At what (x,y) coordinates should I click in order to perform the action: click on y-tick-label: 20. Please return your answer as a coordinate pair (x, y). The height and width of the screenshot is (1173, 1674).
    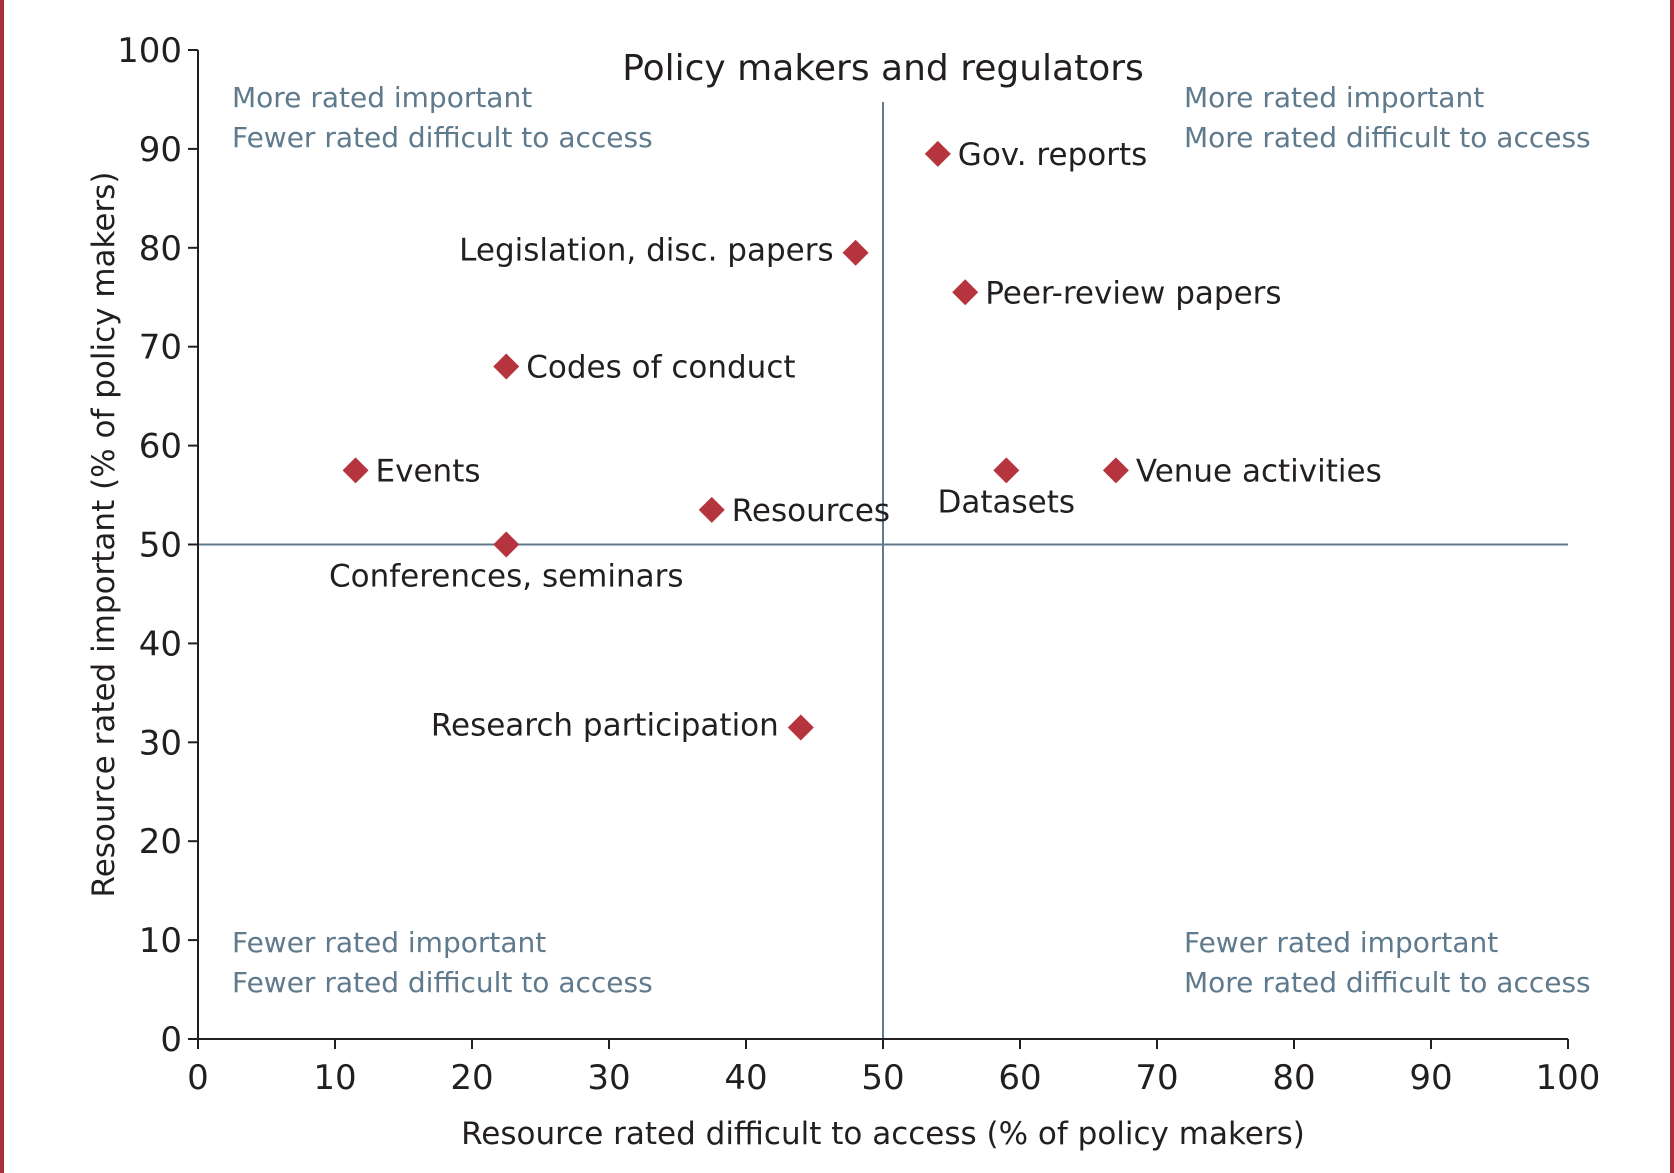
    Looking at the image, I should click on (160, 842).